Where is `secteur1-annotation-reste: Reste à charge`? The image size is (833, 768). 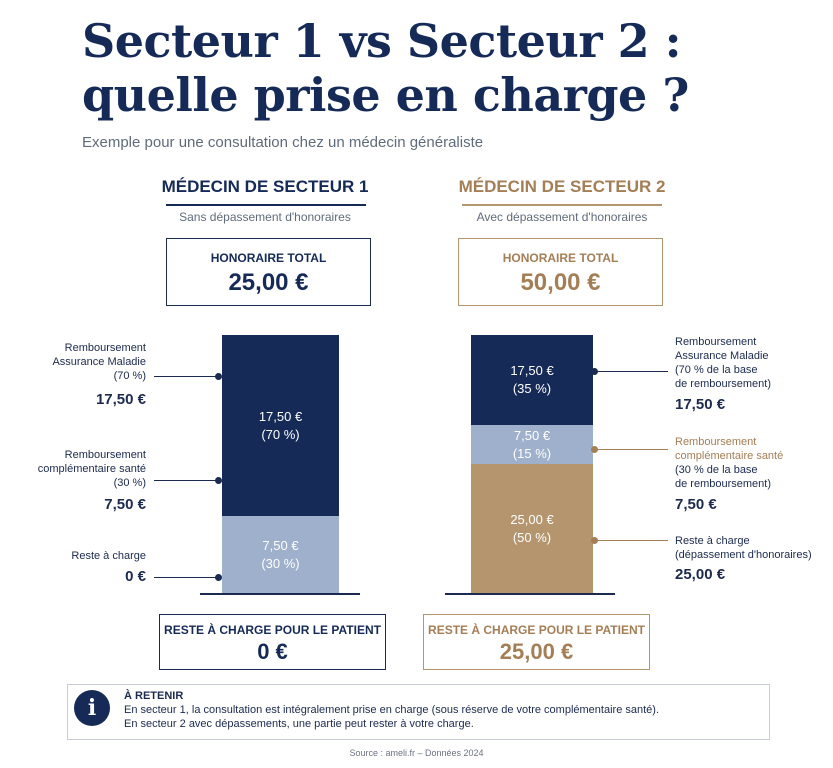
secteur1-annotation-reste: Reste à charge is located at coordinates (83, 556).